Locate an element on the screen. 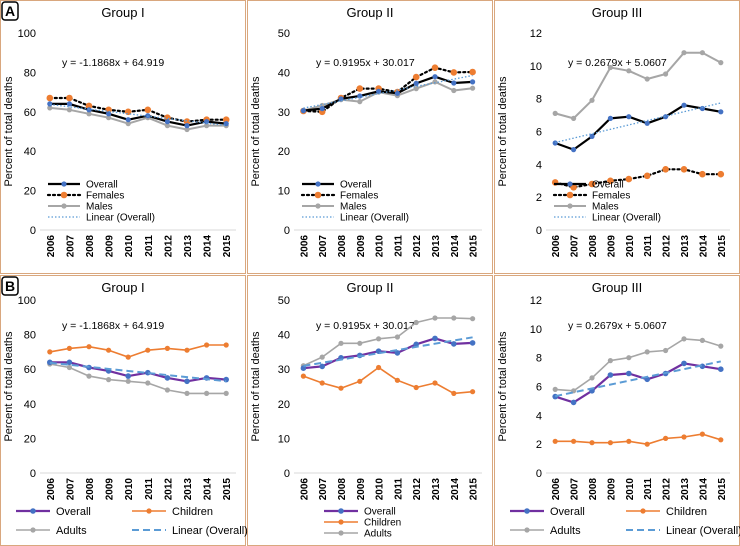 The image size is (740, 546). panel-labels: A B is located at coordinates (10, 148).